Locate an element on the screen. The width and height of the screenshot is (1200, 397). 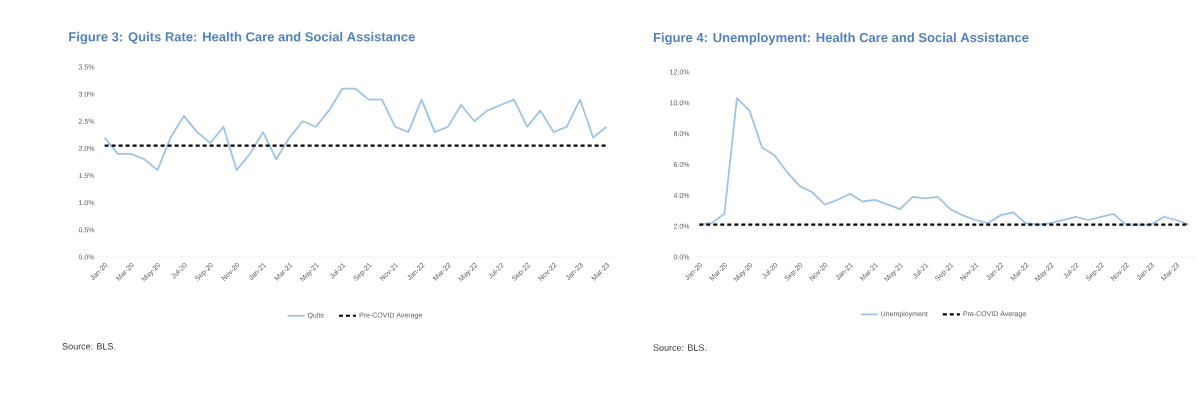
chart-title: Figure 3: Quits Rate: Health Care and Social Assistance is located at coordinates (242, 38).